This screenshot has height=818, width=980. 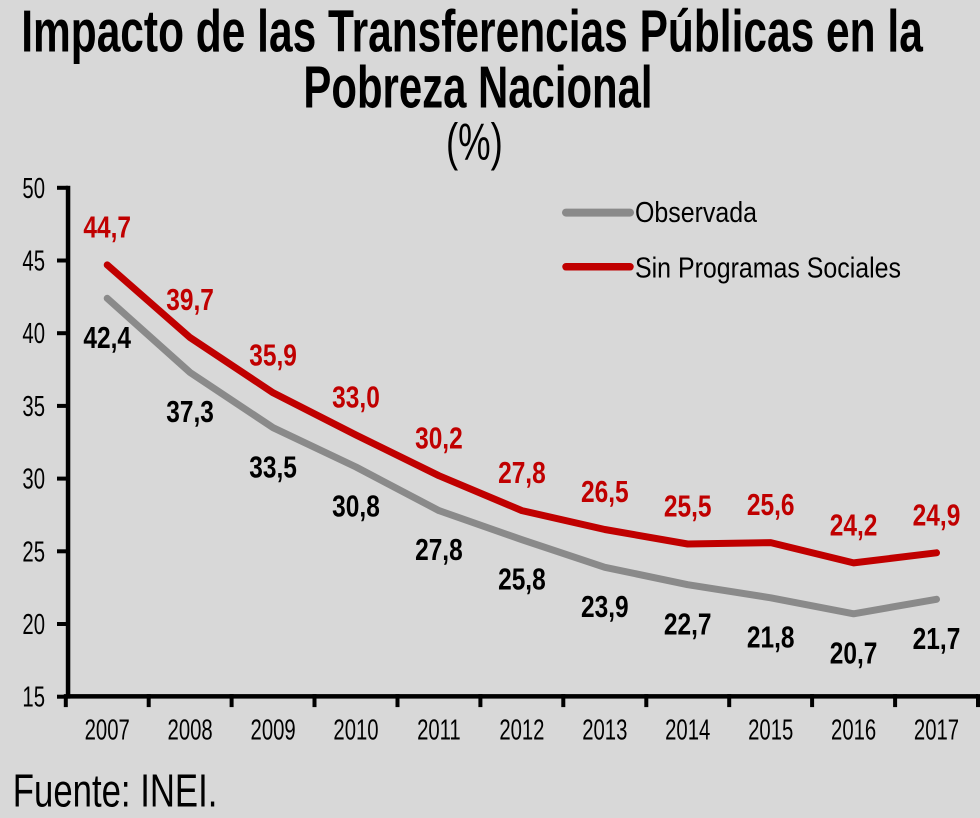 I want to click on svg-text: 35, so click(x=33, y=406).